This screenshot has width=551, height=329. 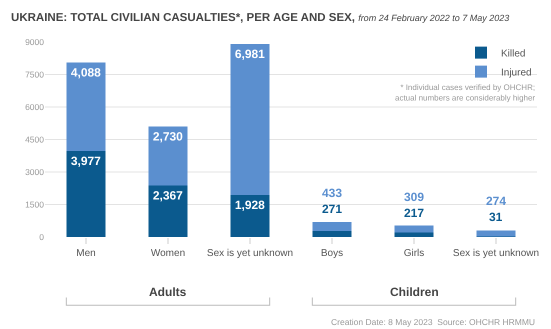 What do you see at coordinates (414, 253) in the screenshot?
I see `x-tick-label: Girls` at bounding box center [414, 253].